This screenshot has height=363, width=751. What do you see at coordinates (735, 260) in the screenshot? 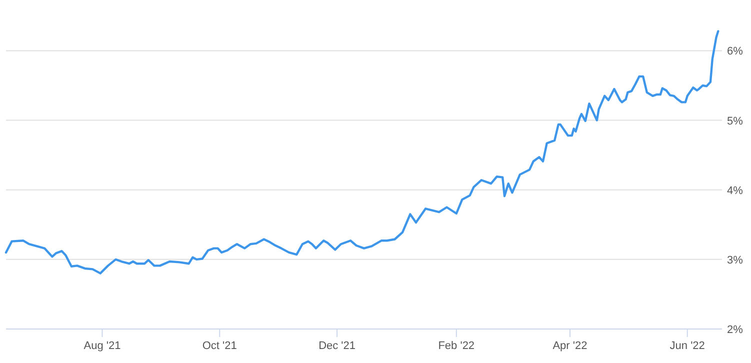
I see `y-tick-label: 3%` at bounding box center [735, 260].